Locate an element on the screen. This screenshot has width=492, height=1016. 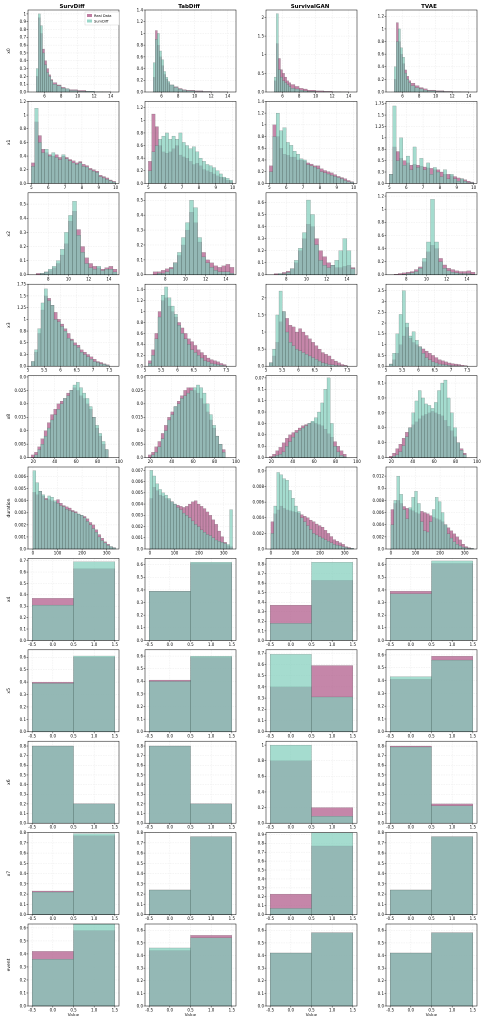
panel-x5-survdiff: 0.00.10.20.30.40.50.6-0.5 0.0 0.5 1.0 1.5 is located at coordinates (70, 693).